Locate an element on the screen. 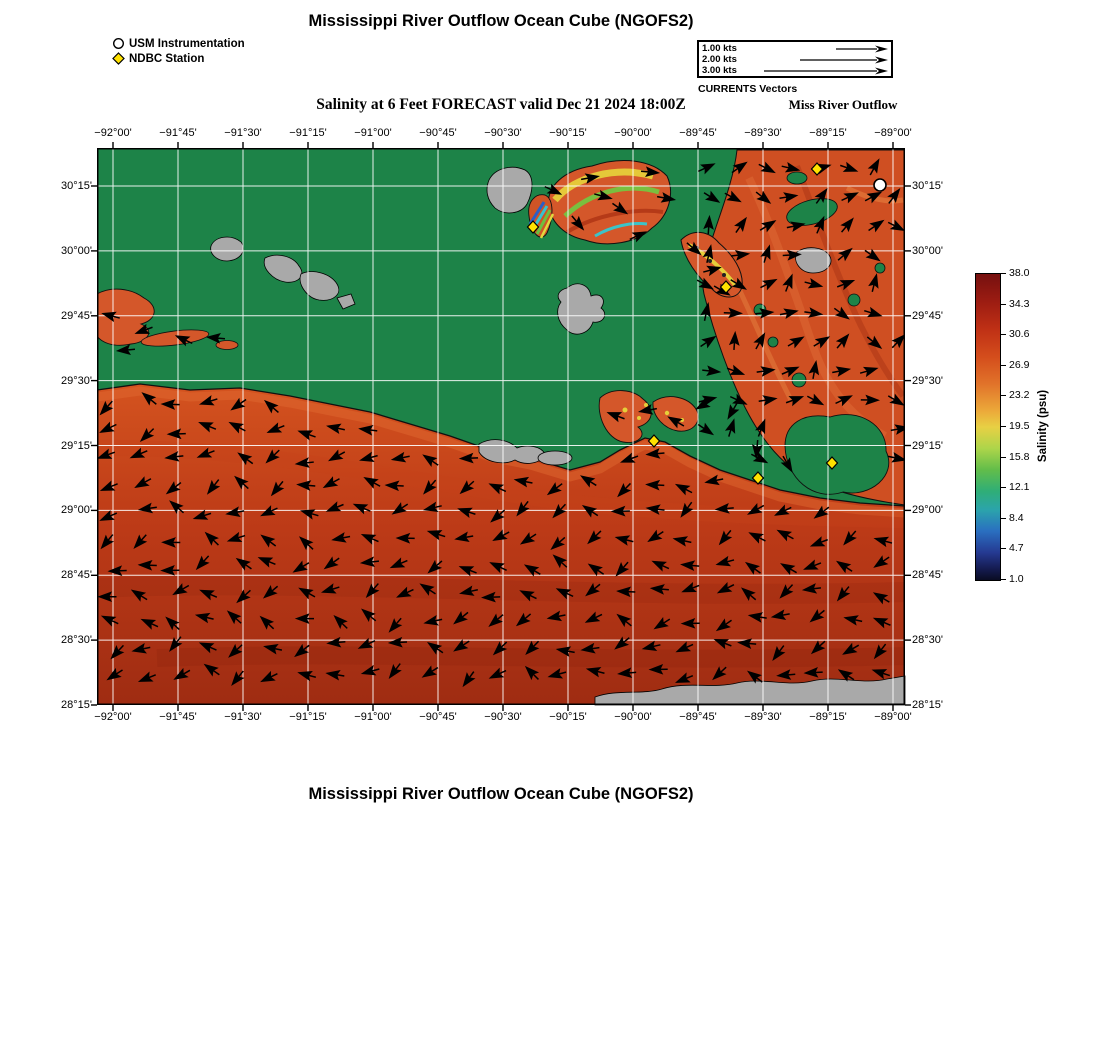  currents-legend-row: 2.00 kts is located at coordinates (795, 59).